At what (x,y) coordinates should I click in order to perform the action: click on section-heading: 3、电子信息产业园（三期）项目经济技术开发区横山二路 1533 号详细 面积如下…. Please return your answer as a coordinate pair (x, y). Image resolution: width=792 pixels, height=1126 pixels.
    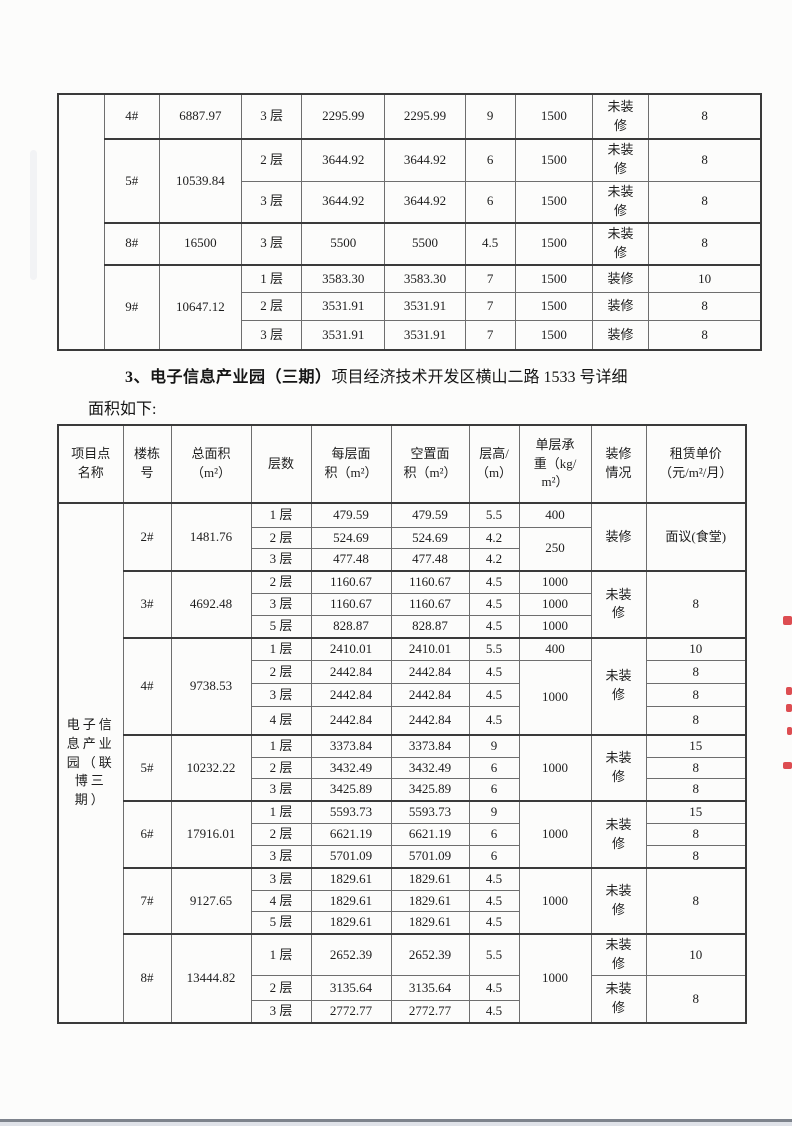
    Looking at the image, I should click on (412, 394).